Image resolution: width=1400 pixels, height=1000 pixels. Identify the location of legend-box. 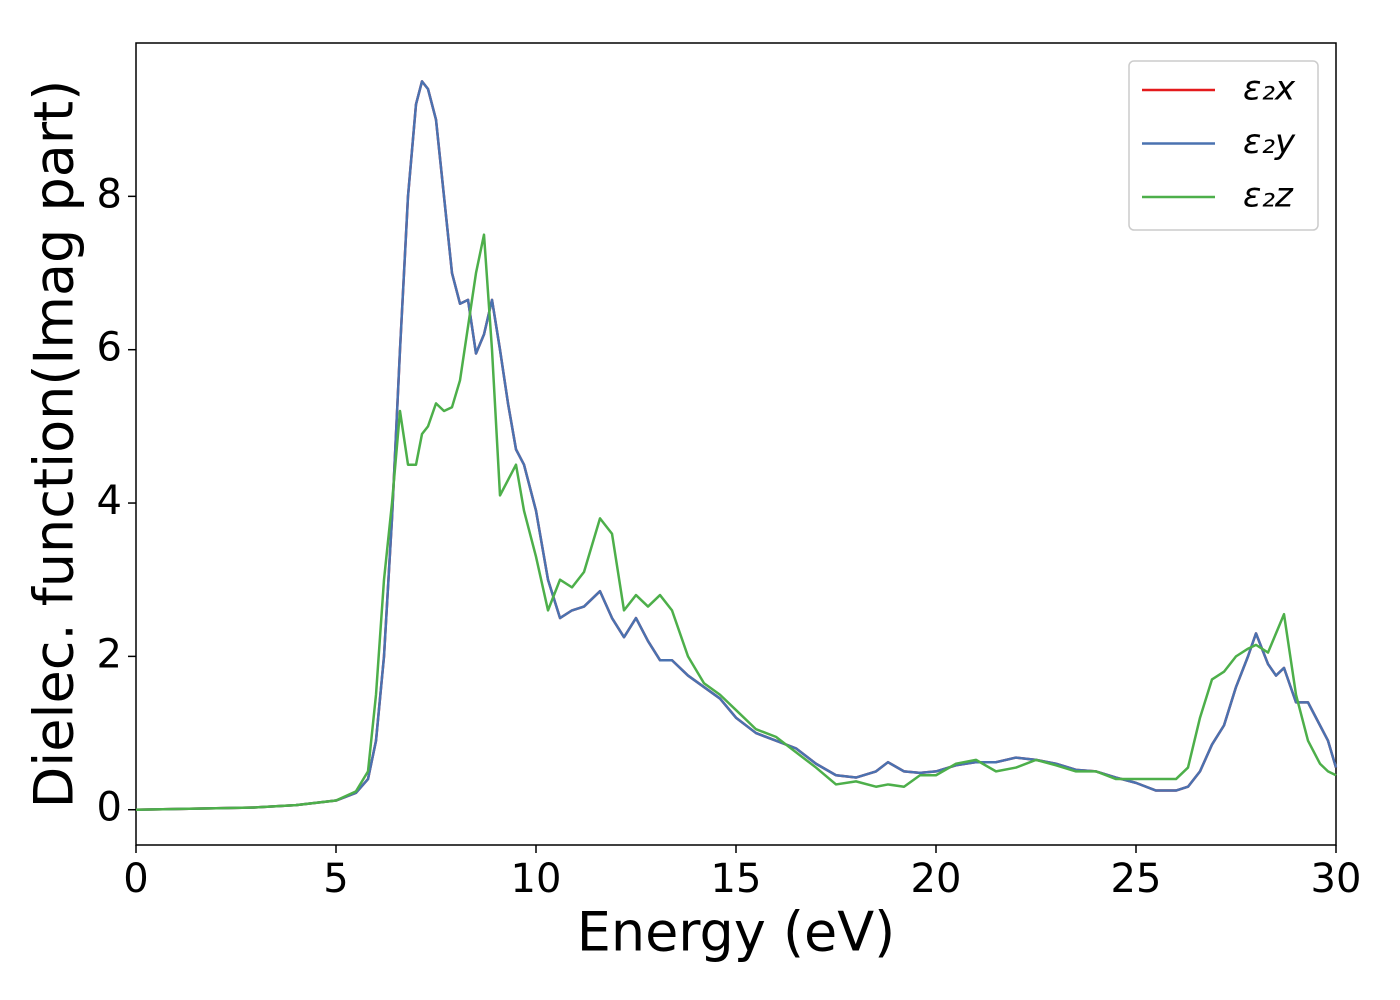
(1223, 145).